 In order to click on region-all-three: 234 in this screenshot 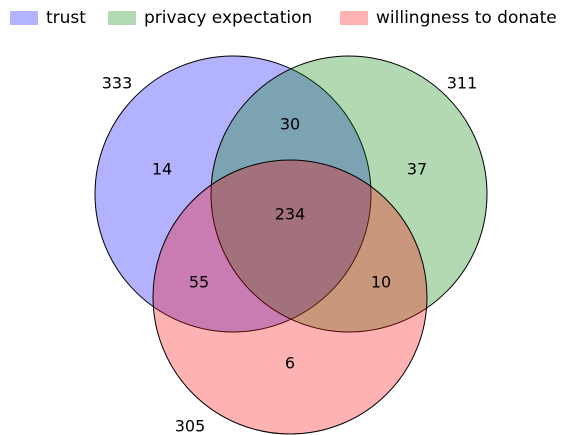, I will do `click(290, 214)`.